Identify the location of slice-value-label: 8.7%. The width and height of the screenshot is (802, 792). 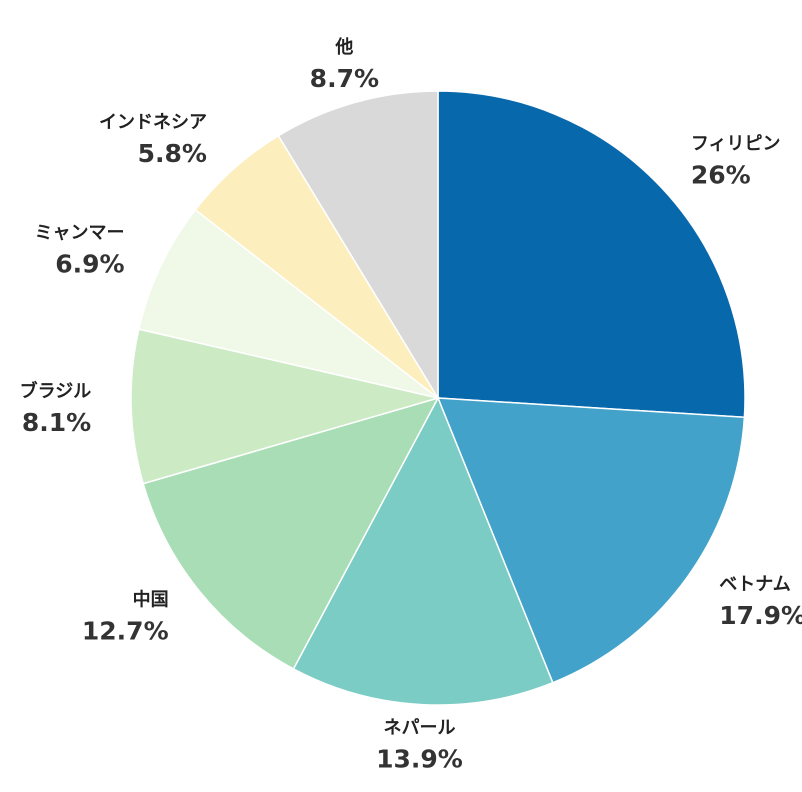
(344, 78).